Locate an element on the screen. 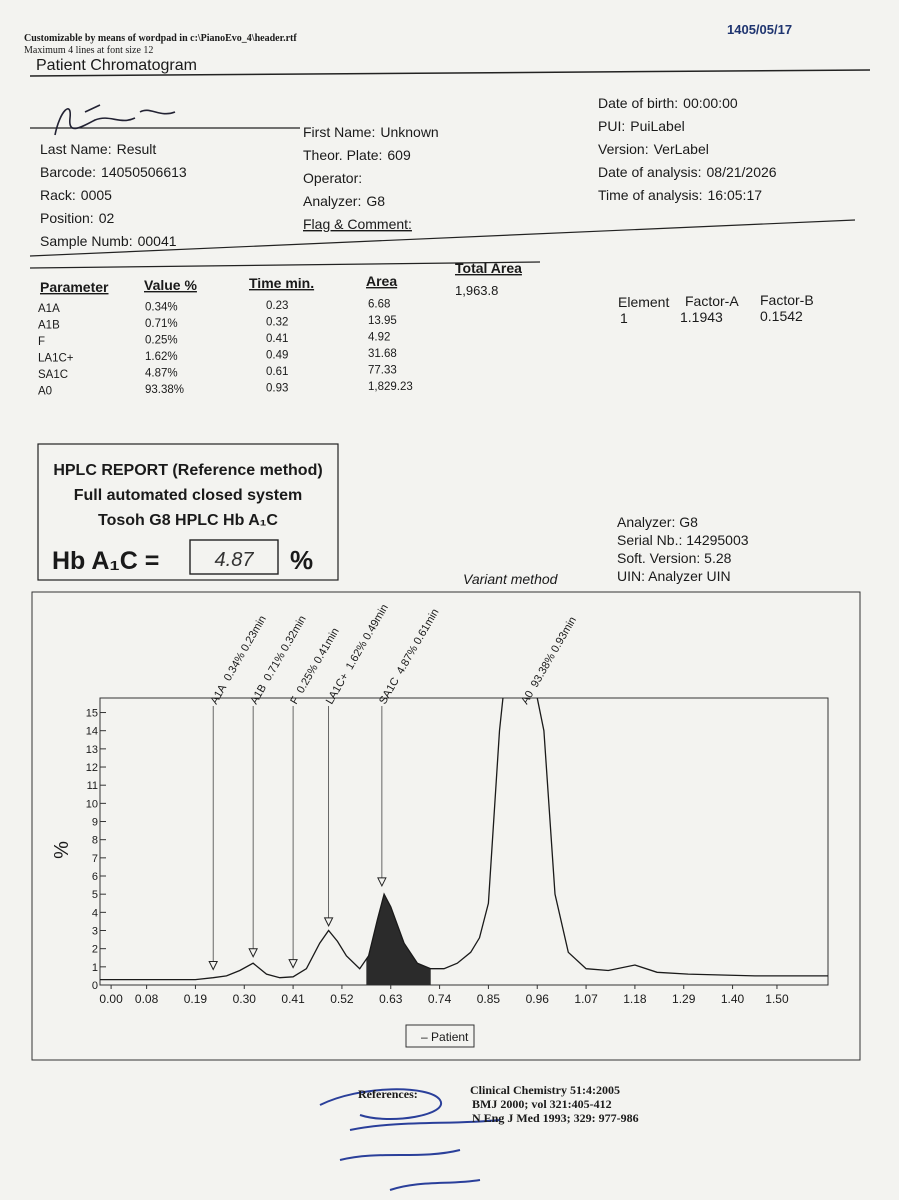  factor-header: Factor-A is located at coordinates (712, 301).